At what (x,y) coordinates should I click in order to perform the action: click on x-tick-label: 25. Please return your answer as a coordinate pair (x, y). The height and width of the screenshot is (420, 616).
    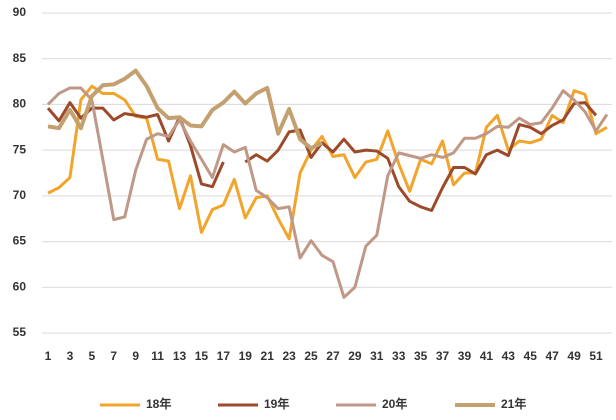
    Looking at the image, I should click on (311, 356).